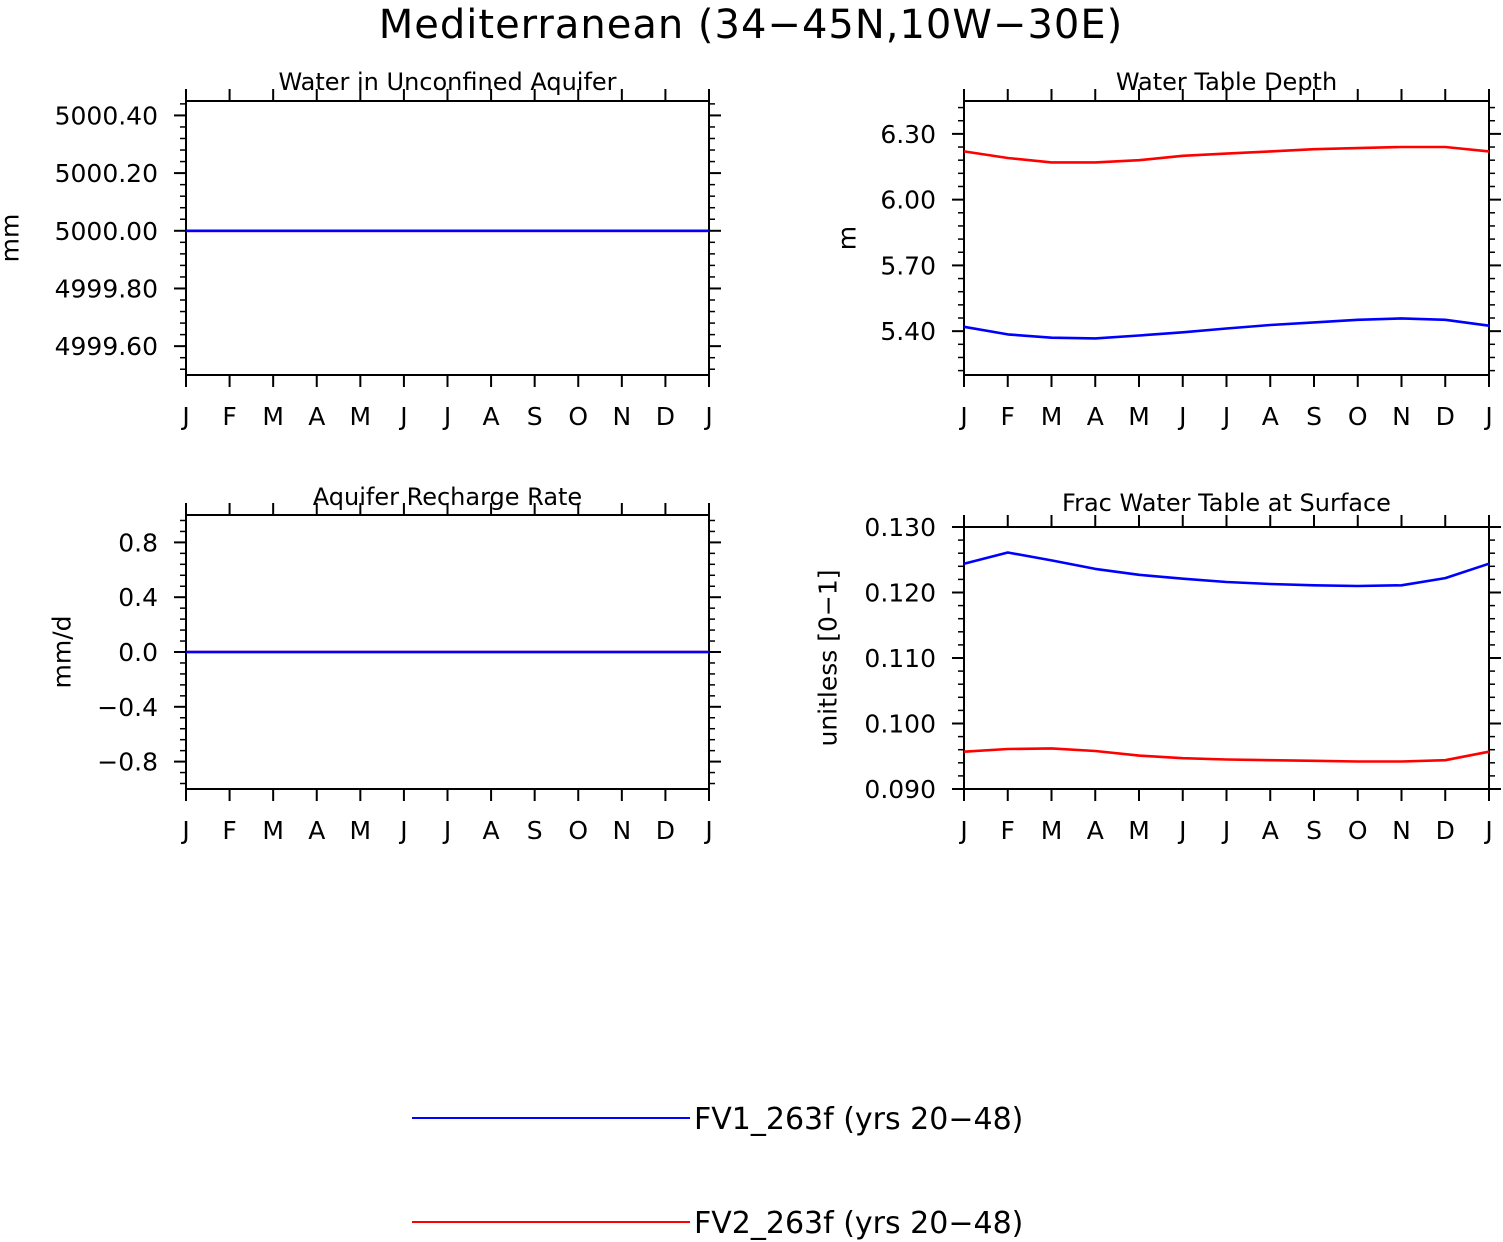 This screenshot has height=1242, width=1503. I want to click on y-tick-label: 4999.60, so click(106, 346).